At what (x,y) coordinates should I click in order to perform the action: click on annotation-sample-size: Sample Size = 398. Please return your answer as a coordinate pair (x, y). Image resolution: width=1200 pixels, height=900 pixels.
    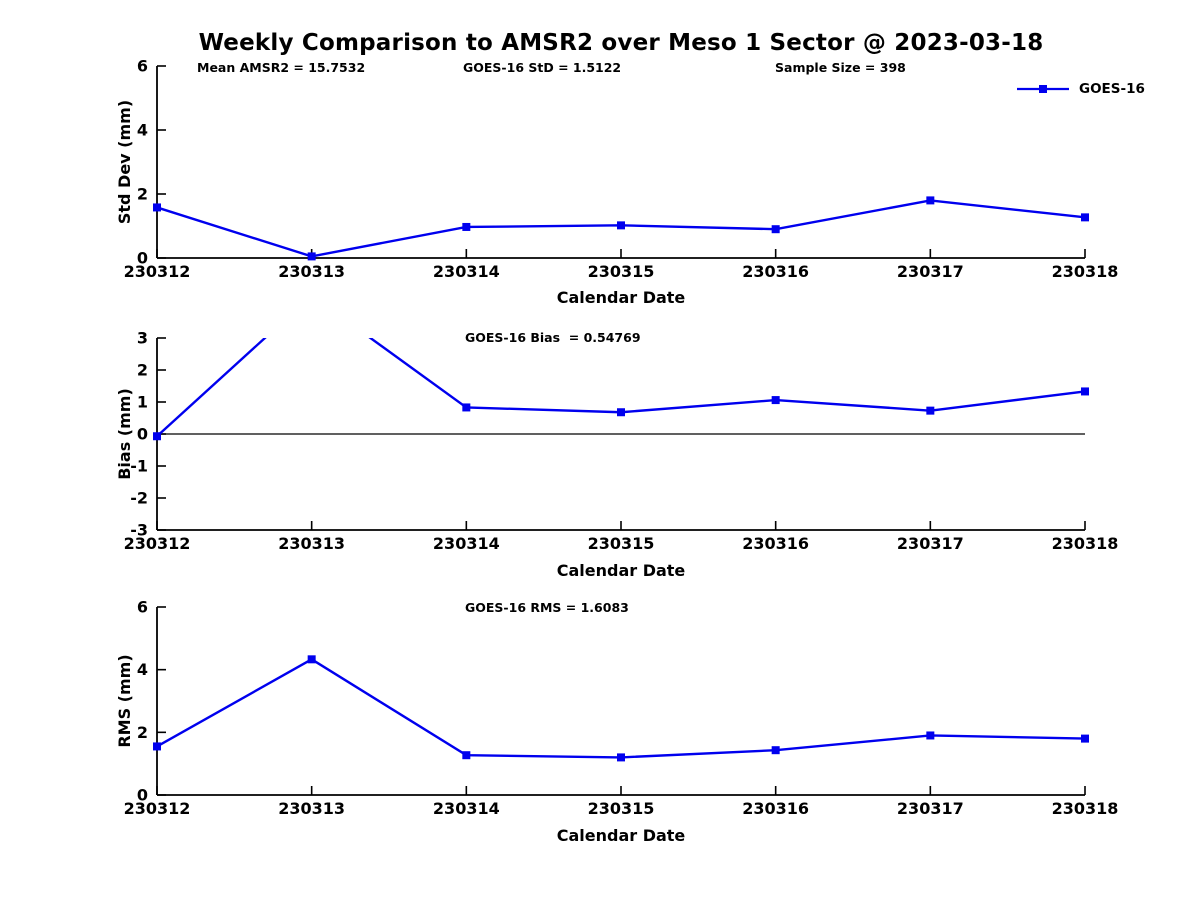
    Looking at the image, I should click on (840, 67).